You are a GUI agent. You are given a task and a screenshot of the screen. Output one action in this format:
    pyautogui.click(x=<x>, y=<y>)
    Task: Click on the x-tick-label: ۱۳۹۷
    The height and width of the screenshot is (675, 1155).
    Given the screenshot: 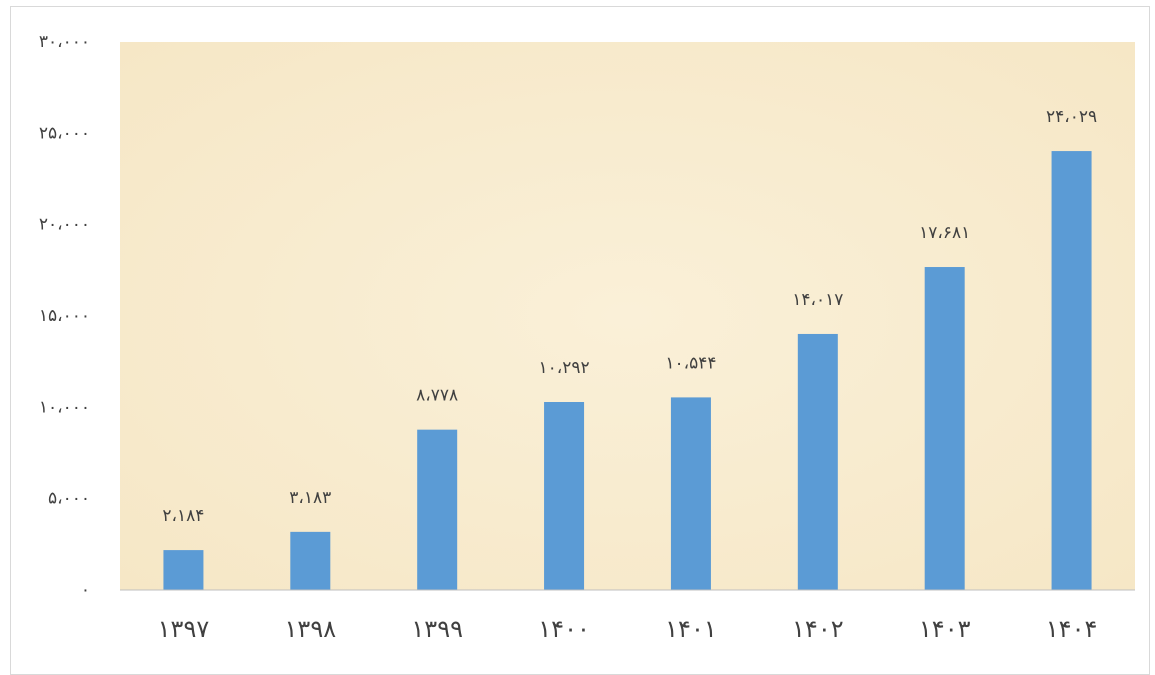 What is the action you would take?
    pyautogui.click(x=184, y=629)
    